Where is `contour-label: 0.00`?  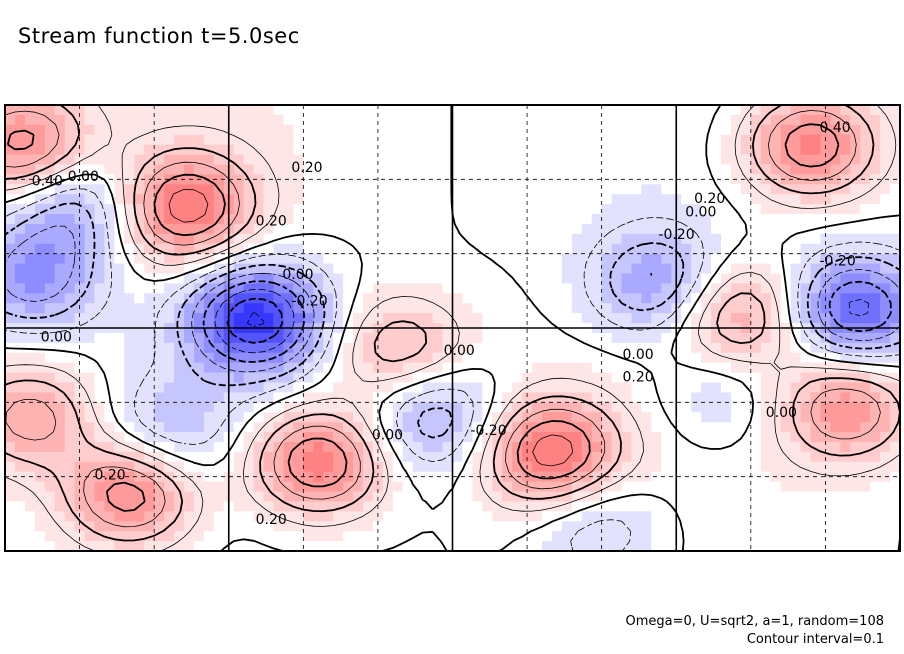
contour-label: 0.00 is located at coordinates (297, 275).